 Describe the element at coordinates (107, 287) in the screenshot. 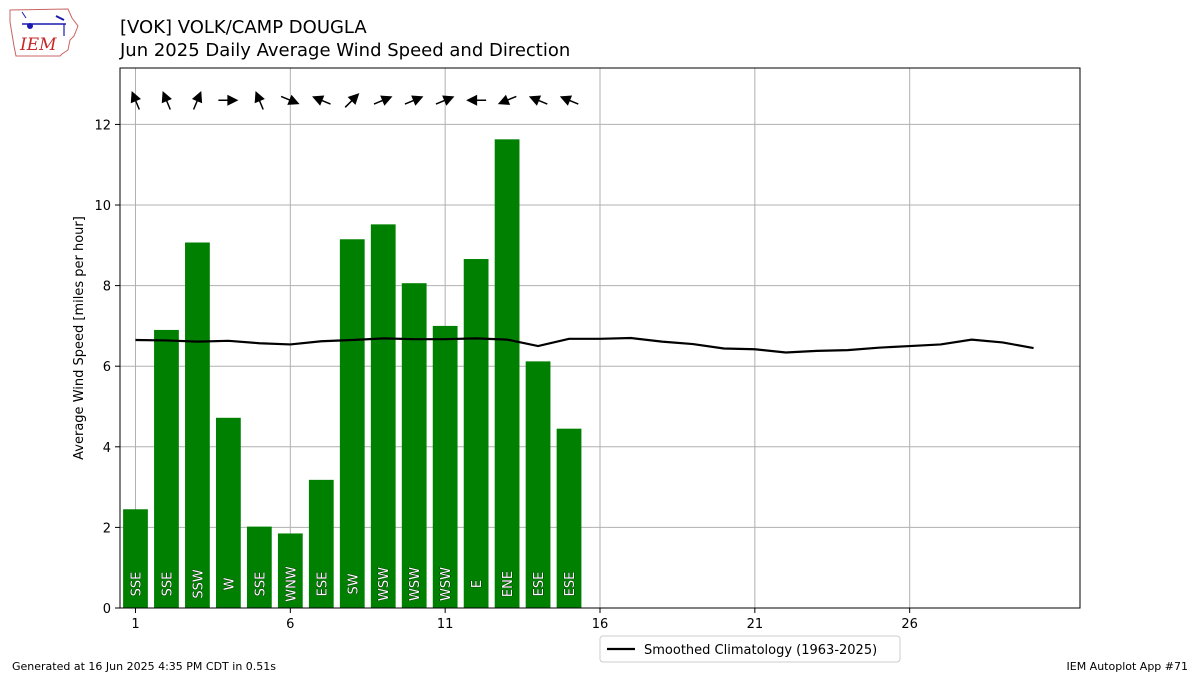

I see `y-tick-label: 8` at that location.